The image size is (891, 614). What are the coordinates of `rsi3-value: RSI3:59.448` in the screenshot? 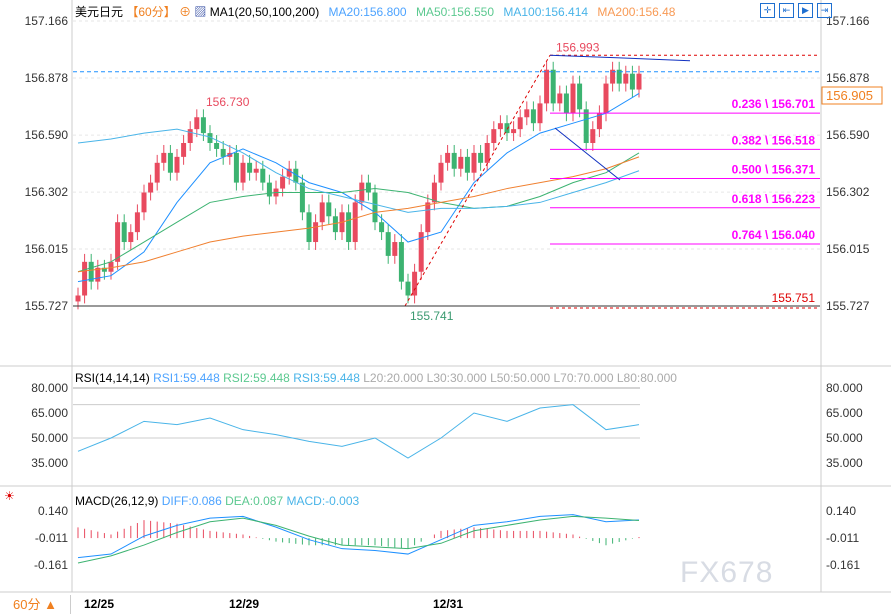 It's located at (326, 378).